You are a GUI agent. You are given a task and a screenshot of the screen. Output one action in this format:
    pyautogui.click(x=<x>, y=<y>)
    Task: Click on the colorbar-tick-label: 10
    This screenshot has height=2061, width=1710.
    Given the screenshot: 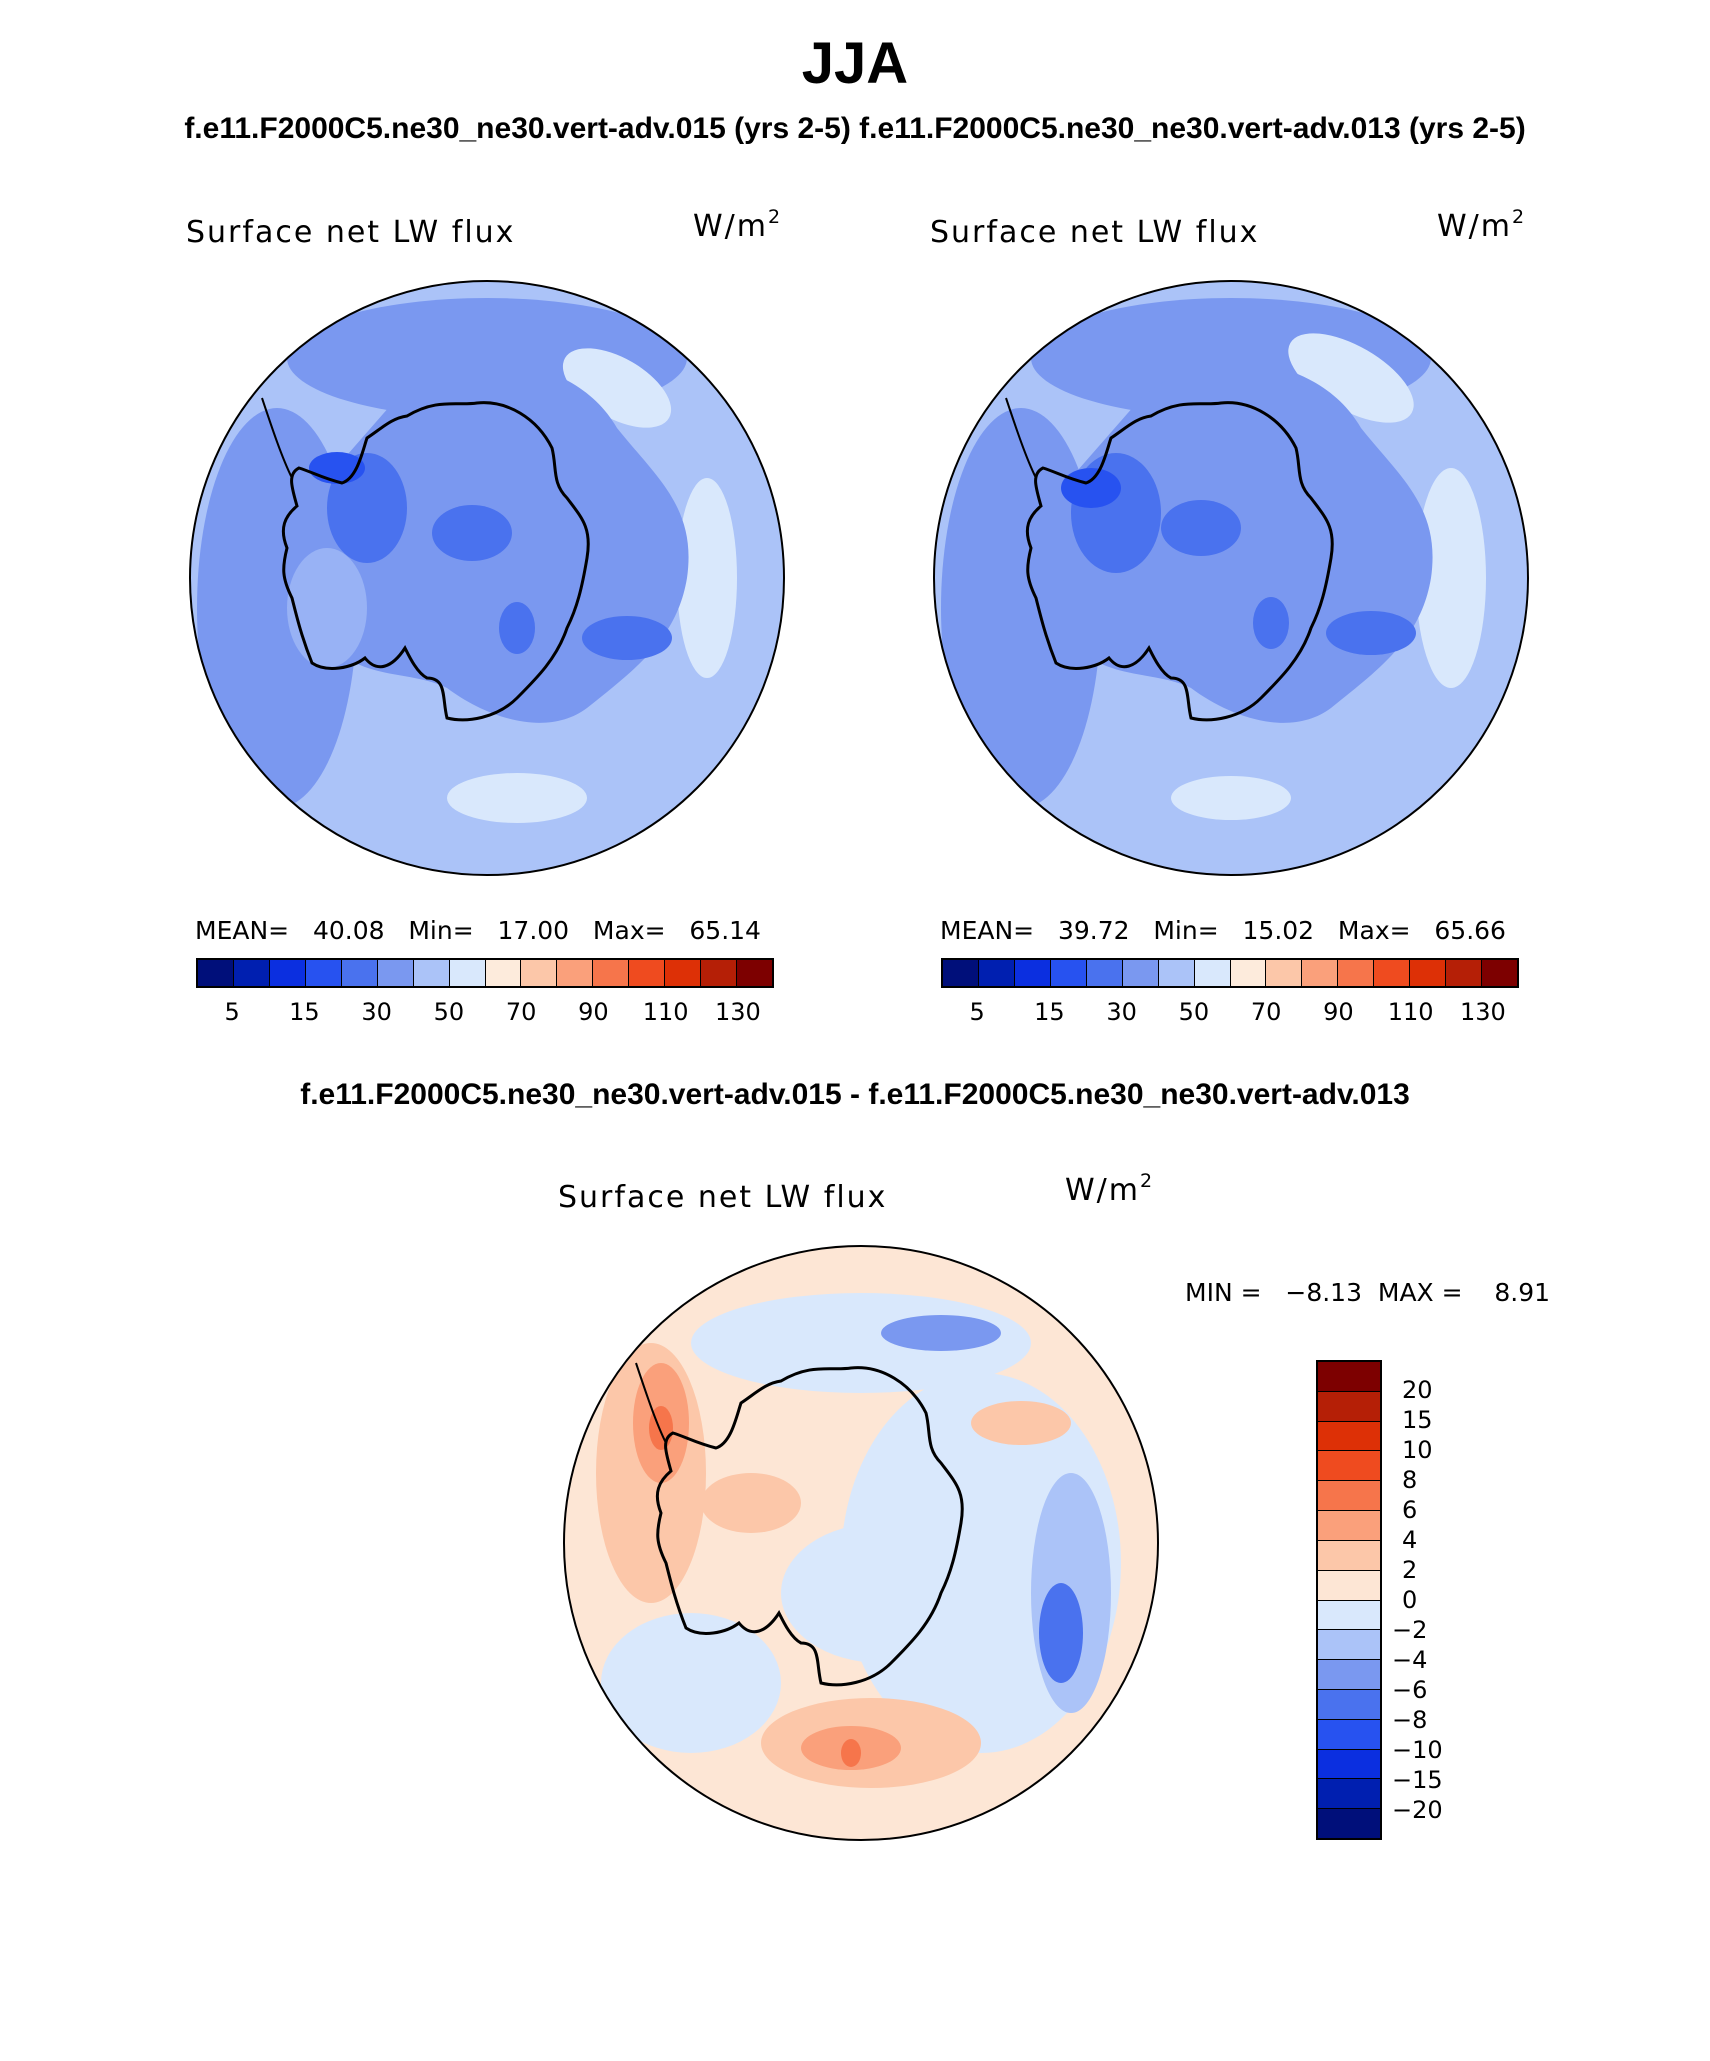 What is the action you would take?
    pyautogui.click(x=1417, y=1450)
    